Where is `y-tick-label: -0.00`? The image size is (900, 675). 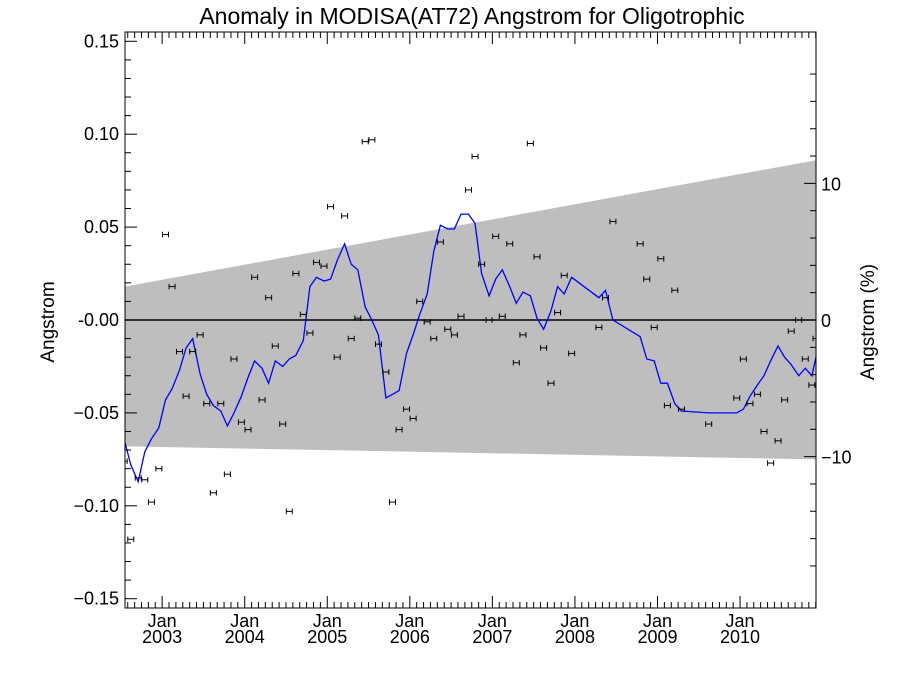 y-tick-label: -0.00 is located at coordinates (98, 320).